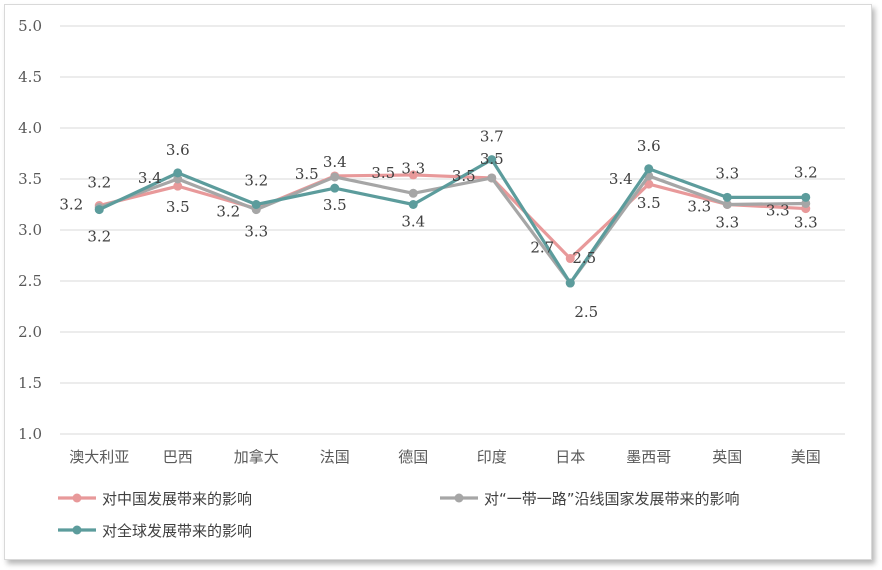 This screenshot has height=570, width=882. What do you see at coordinates (806, 457) in the screenshot?
I see `x-tick-label: 美国` at bounding box center [806, 457].